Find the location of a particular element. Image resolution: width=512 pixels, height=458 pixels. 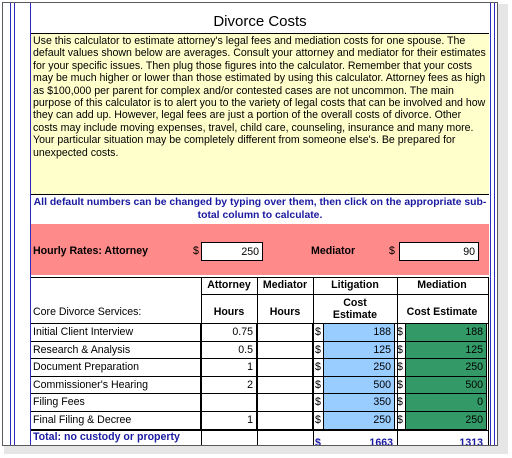

service-name: Document Preparation is located at coordinates (116, 368).